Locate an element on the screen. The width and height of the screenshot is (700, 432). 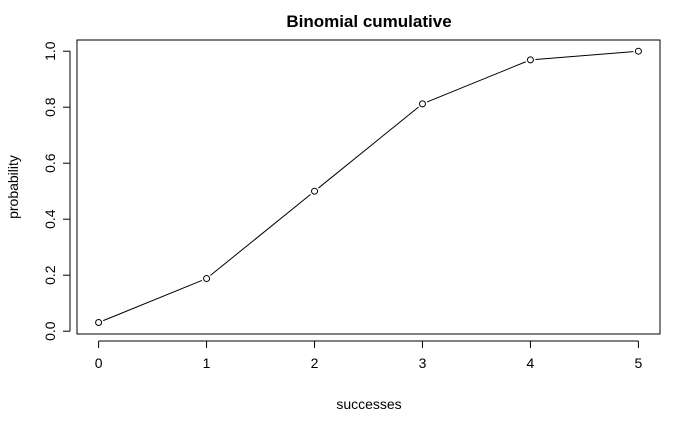
y-tick-label: 0.8 is located at coordinates (50, 107).